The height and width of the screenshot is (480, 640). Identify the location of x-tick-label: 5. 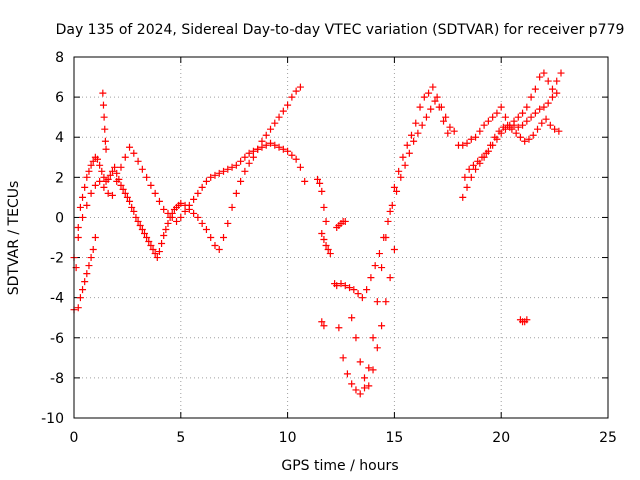
(180, 438).